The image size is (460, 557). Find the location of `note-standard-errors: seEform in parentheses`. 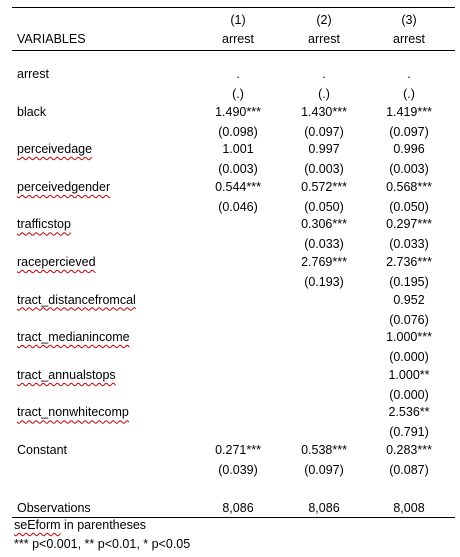

note-standard-errors: seEform in parentheses is located at coordinates (80, 525).